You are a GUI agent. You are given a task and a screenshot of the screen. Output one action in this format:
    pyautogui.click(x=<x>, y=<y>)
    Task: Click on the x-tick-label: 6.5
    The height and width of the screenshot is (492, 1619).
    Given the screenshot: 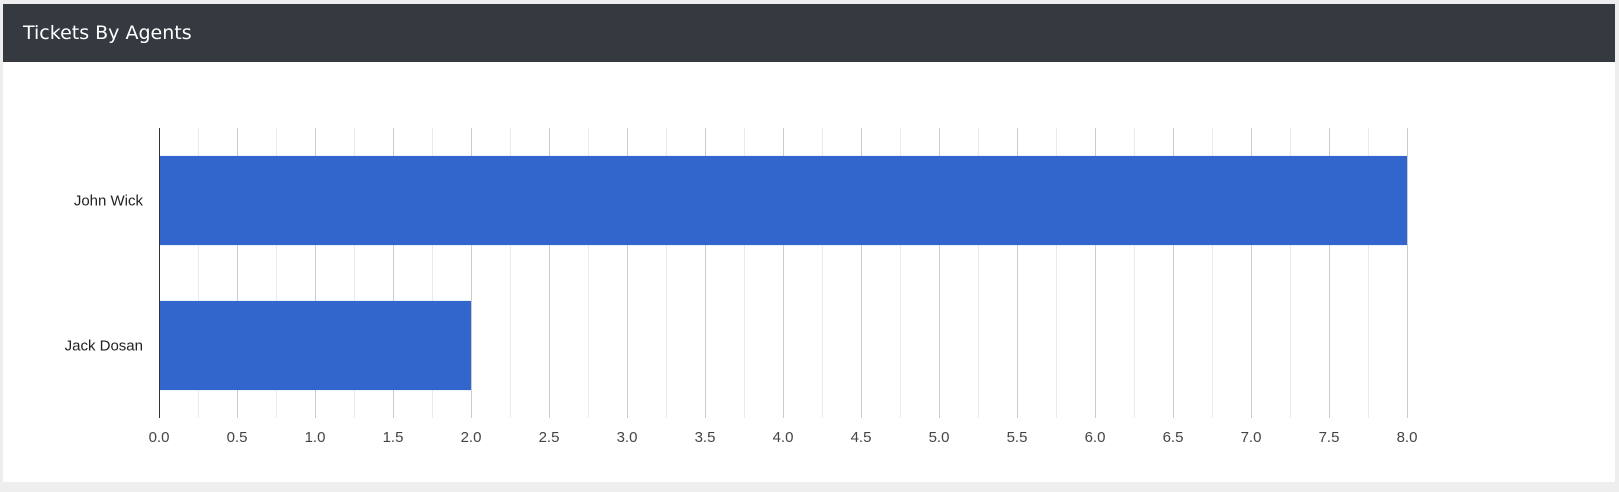 What is the action you would take?
    pyautogui.click(x=1173, y=437)
    